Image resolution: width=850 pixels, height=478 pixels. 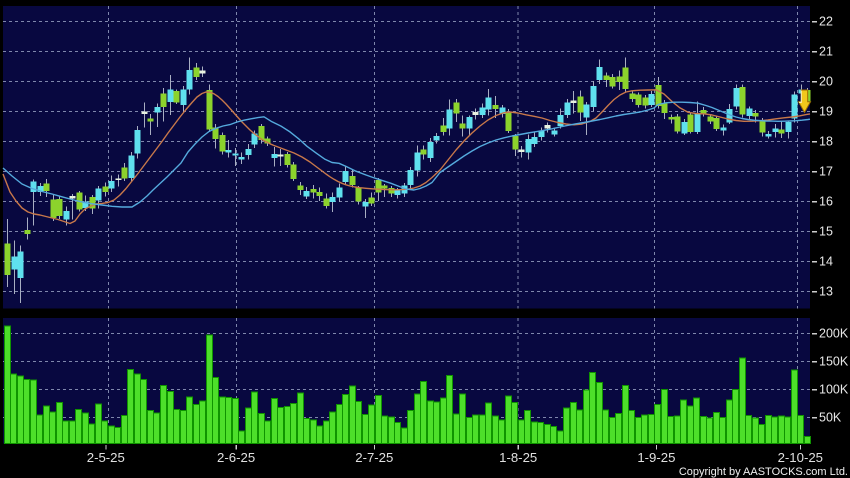 I want to click on svg-text: 19, so click(x=826, y=112).